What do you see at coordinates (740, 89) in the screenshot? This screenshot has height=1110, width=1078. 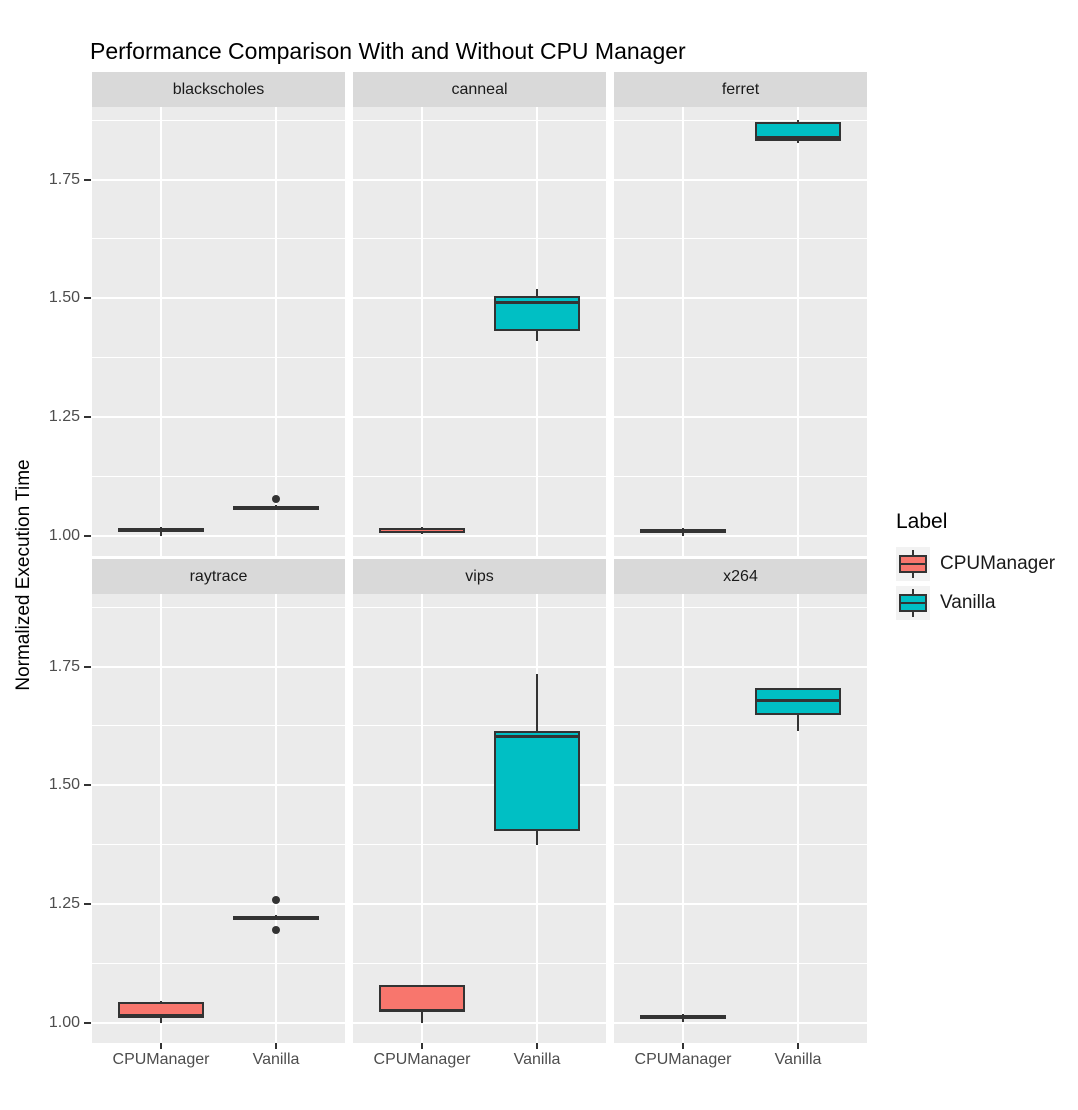 I see `facet-strip-ferret: ferret` at bounding box center [740, 89].